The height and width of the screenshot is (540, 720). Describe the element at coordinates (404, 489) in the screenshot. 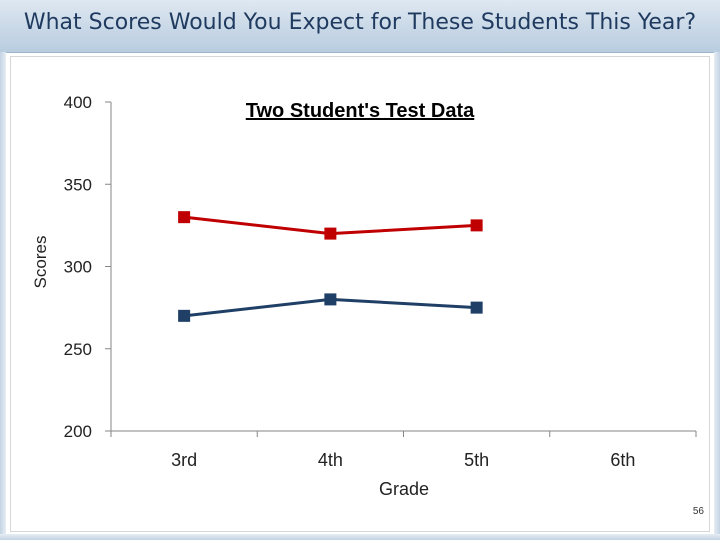

I see `x-axis-title: Grade` at that location.